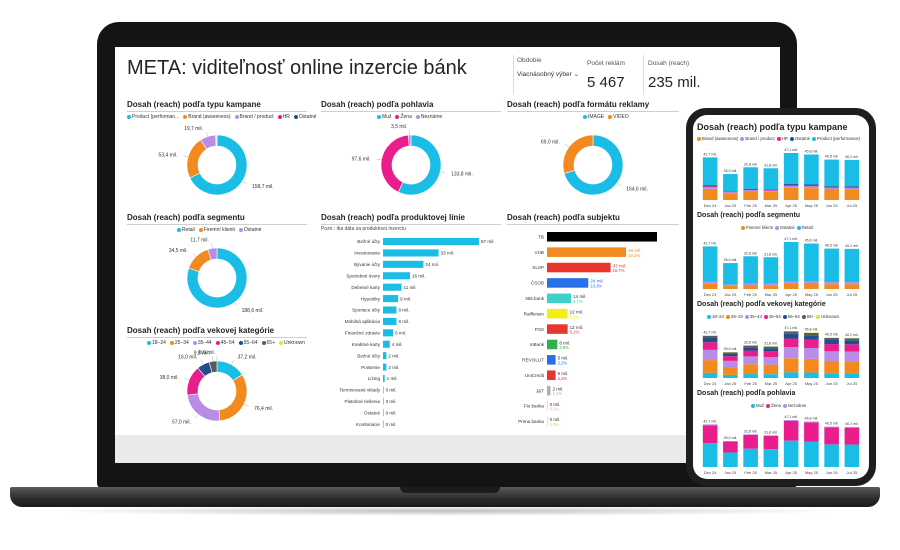 This screenshot has width=900, height=550. I want to click on legend-item: HR, so click(283, 117).